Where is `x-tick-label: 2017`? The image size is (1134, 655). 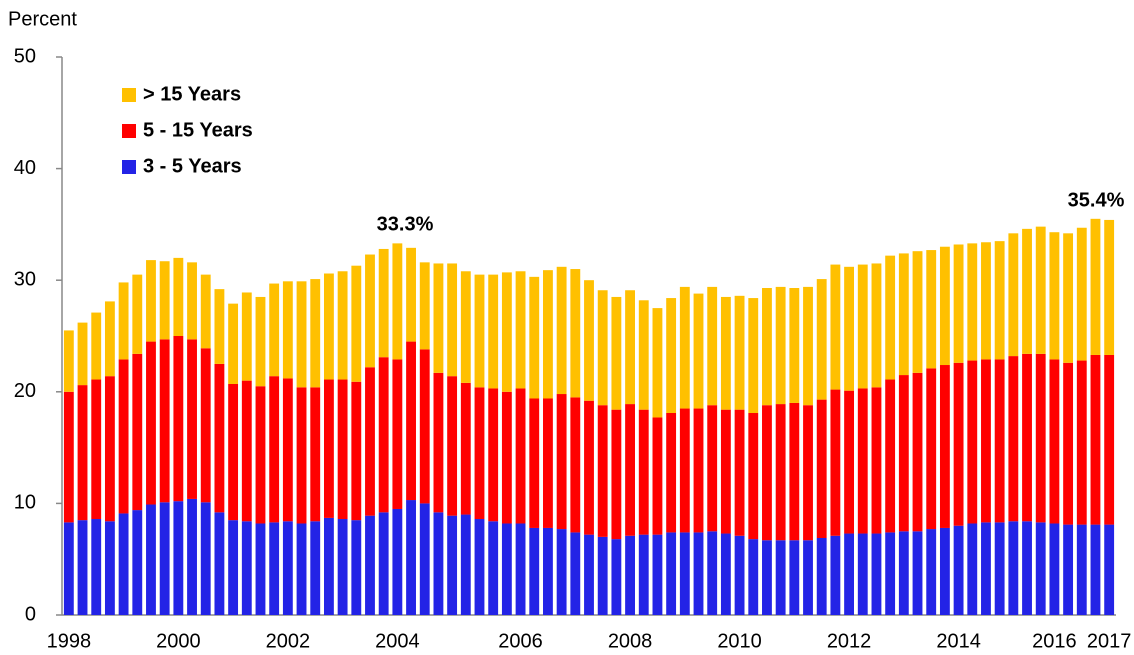 x-tick-label: 2017 is located at coordinates (1109, 641).